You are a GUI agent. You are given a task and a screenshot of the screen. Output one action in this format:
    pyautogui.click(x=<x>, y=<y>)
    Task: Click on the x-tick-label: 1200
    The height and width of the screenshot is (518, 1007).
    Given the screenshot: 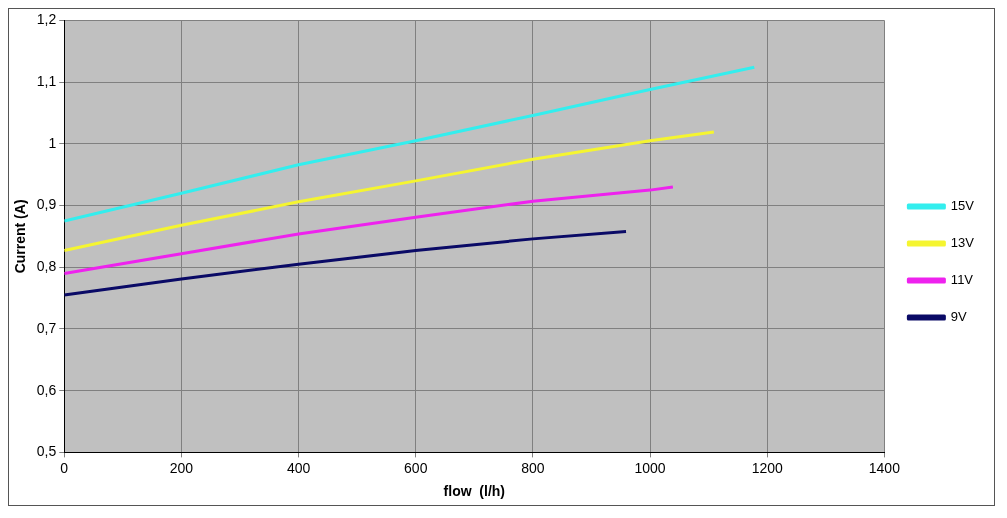 What is the action you would take?
    pyautogui.click(x=767, y=467)
    